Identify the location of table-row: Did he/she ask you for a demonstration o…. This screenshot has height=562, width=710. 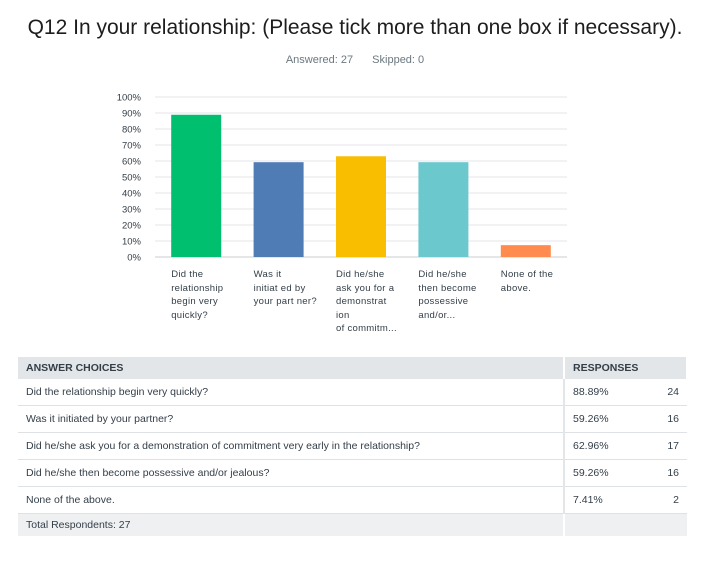
(352, 446).